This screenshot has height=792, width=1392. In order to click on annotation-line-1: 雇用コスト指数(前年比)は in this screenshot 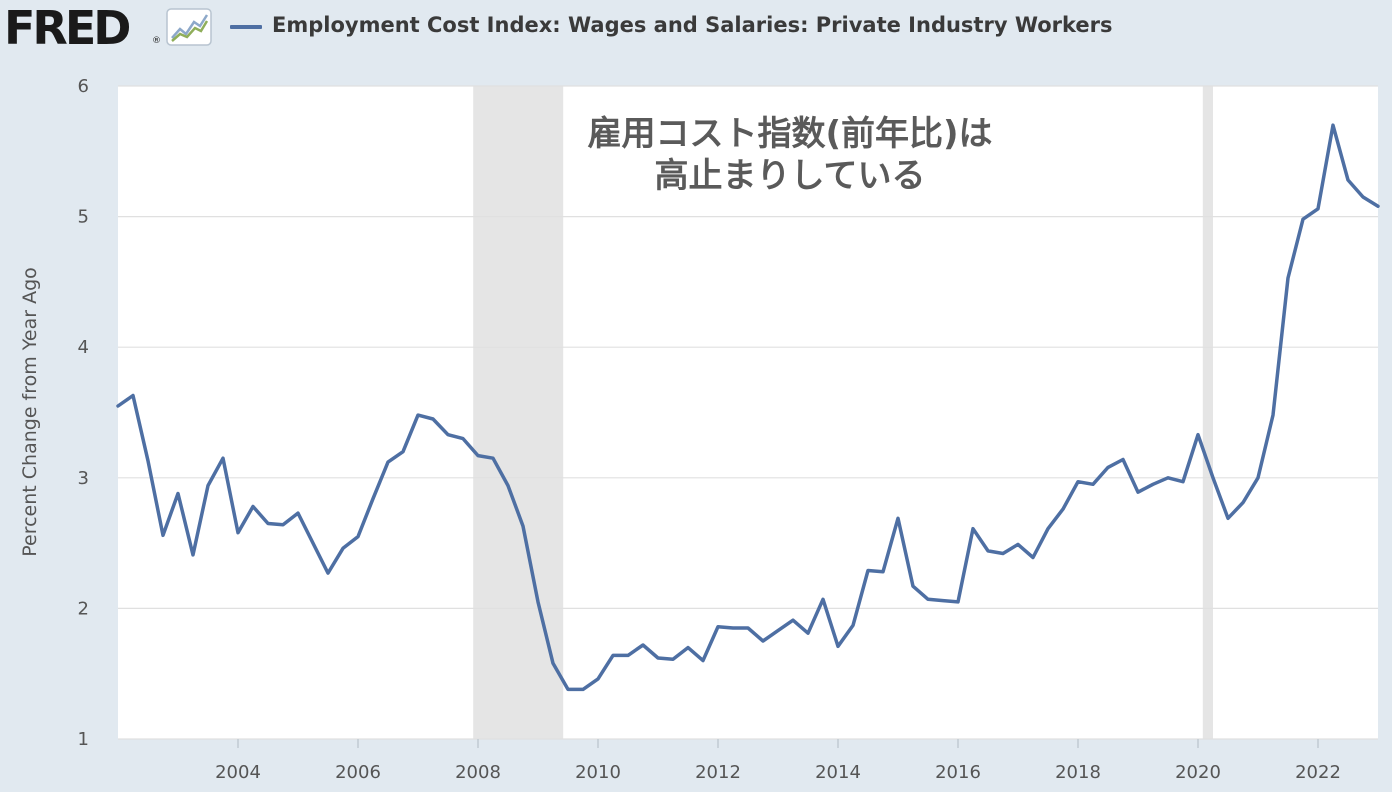, I will do `click(790, 134)`.